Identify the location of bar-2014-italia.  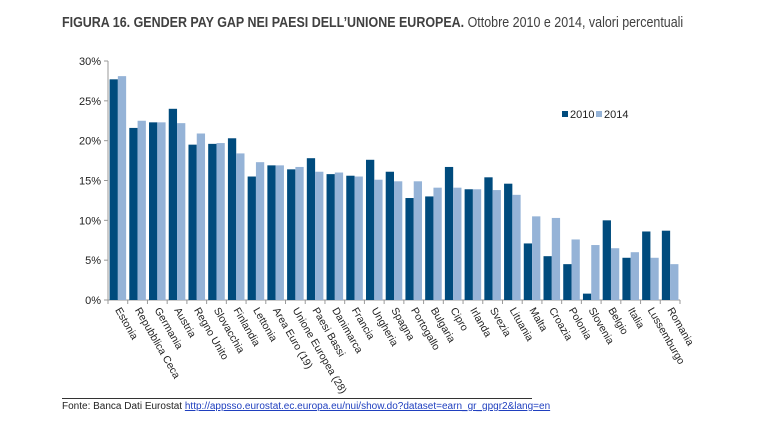
(634, 276).